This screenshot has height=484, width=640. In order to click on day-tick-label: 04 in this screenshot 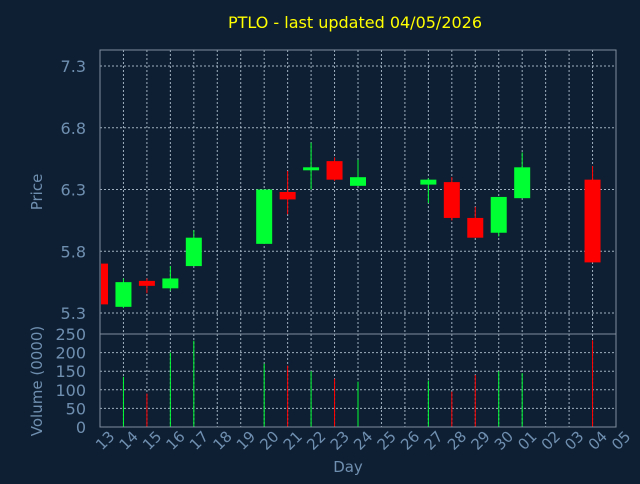, I will do `click(598, 441)`.